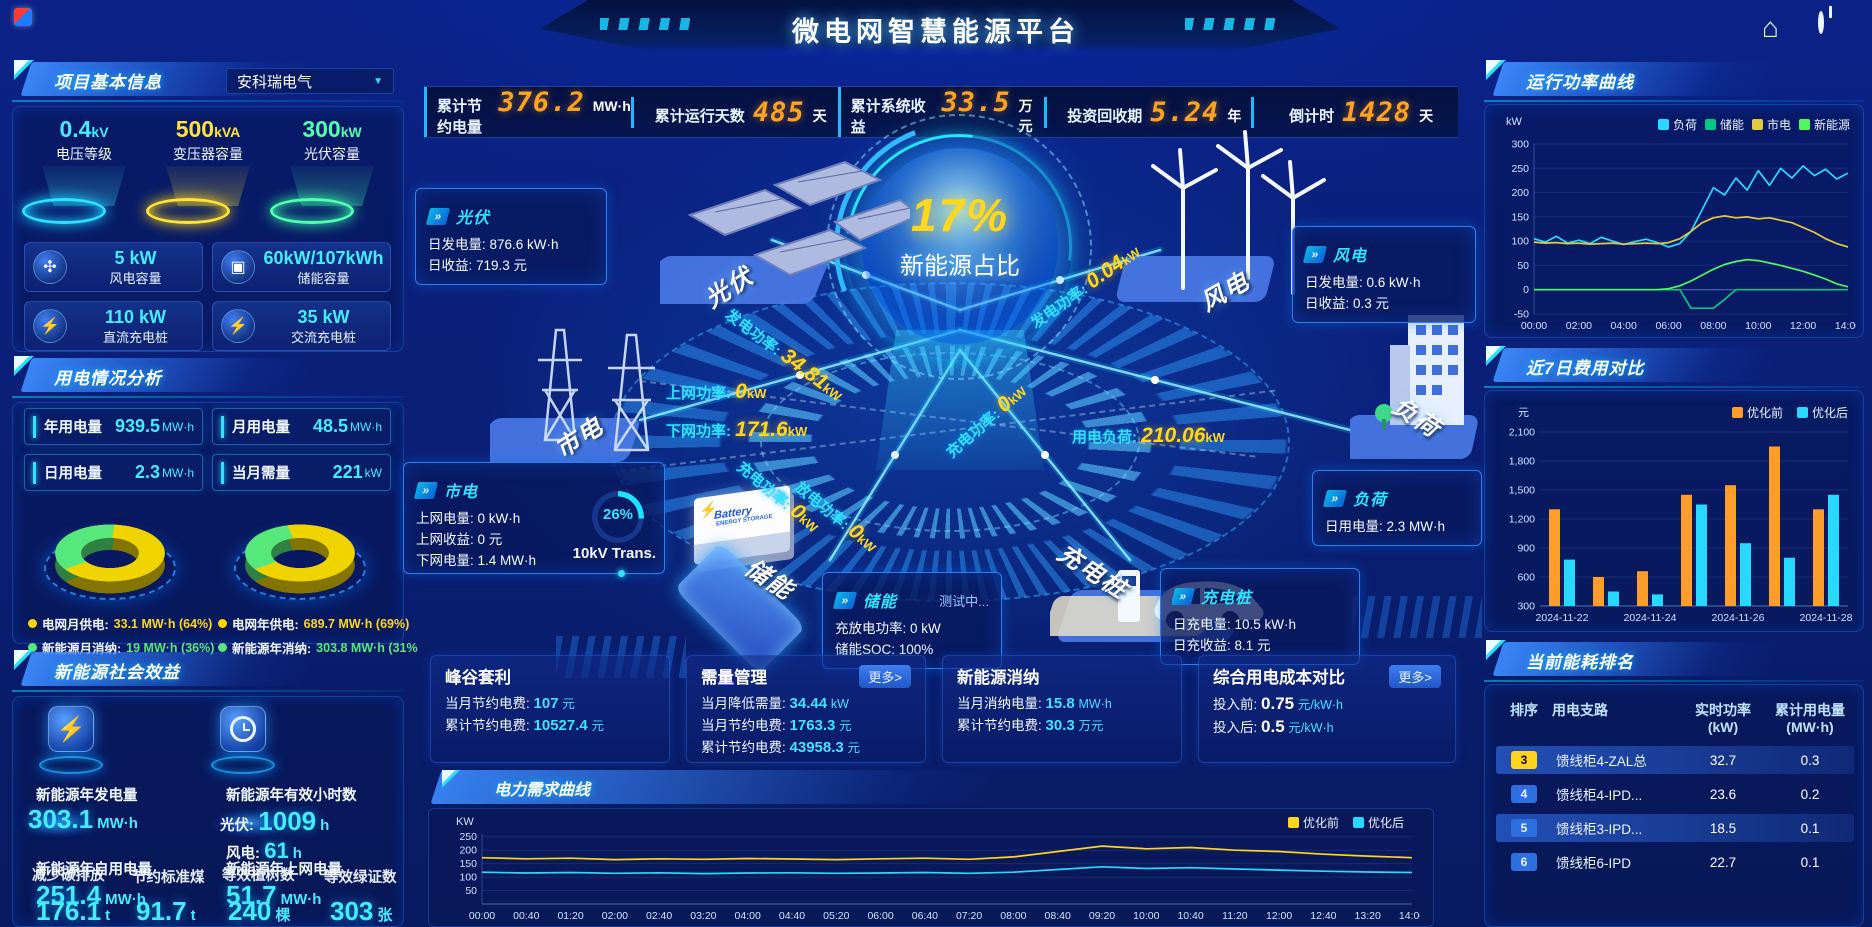 This screenshot has width=1872, height=927. Describe the element at coordinates (1601, 761) in the screenshot. I see `branch-cell: 馈线柜4-ZAL总` at that location.